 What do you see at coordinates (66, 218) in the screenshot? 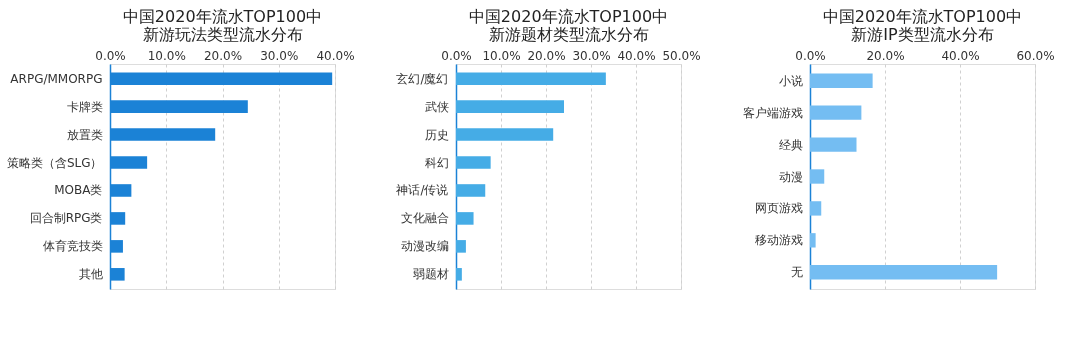
I see `y-tick-label: 回合制RPG类` at bounding box center [66, 218].